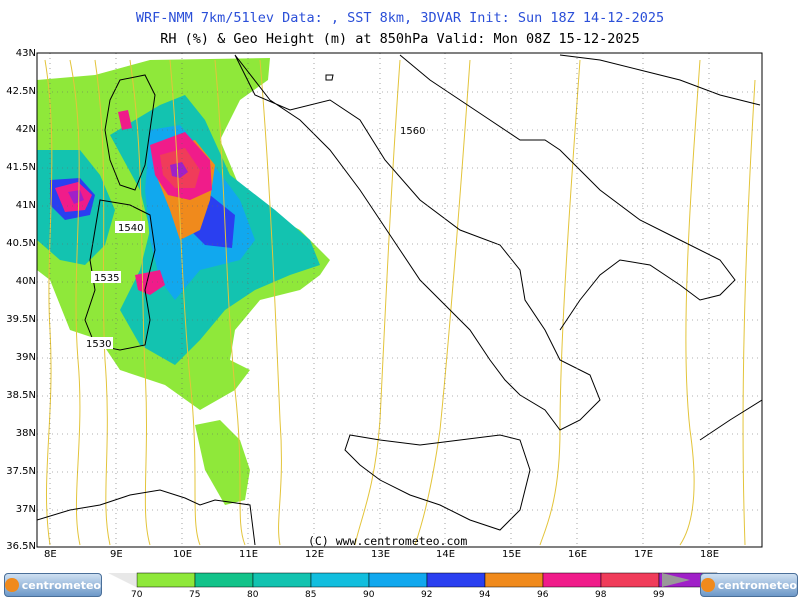 This screenshot has width=800, height=600. What do you see at coordinates (601, 595) in the screenshot?
I see `colorbar-label: 98` at bounding box center [601, 595].